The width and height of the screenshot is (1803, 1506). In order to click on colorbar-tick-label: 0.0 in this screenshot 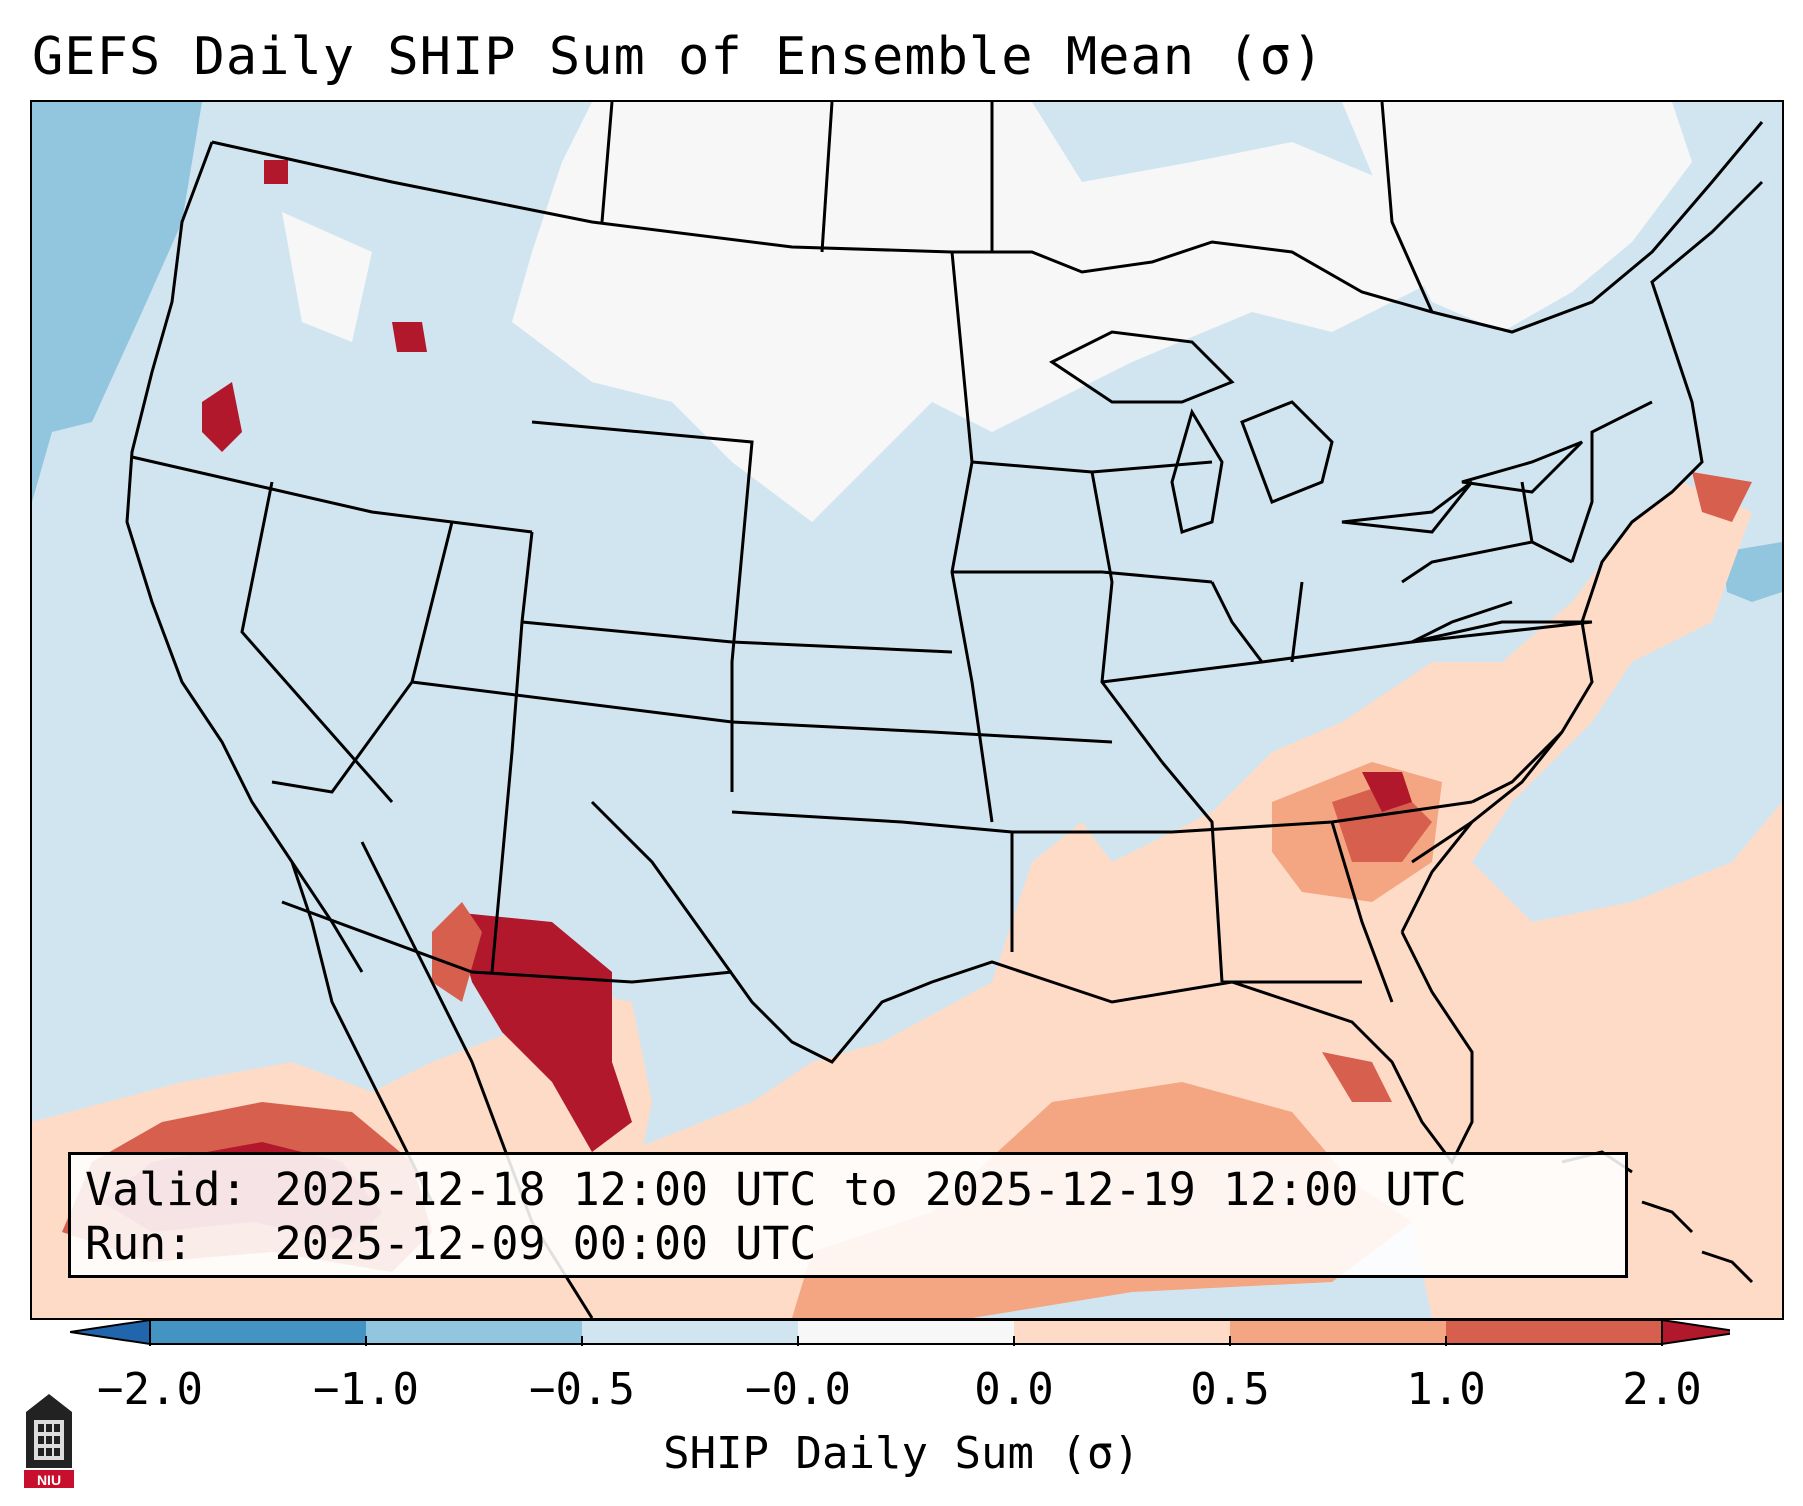, I will do `click(1014, 1389)`.